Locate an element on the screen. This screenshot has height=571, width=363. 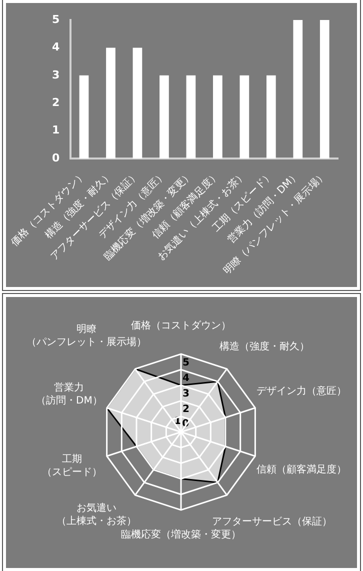
spoke-label: 信頼（顧客満足度） is located at coordinates (301, 469).